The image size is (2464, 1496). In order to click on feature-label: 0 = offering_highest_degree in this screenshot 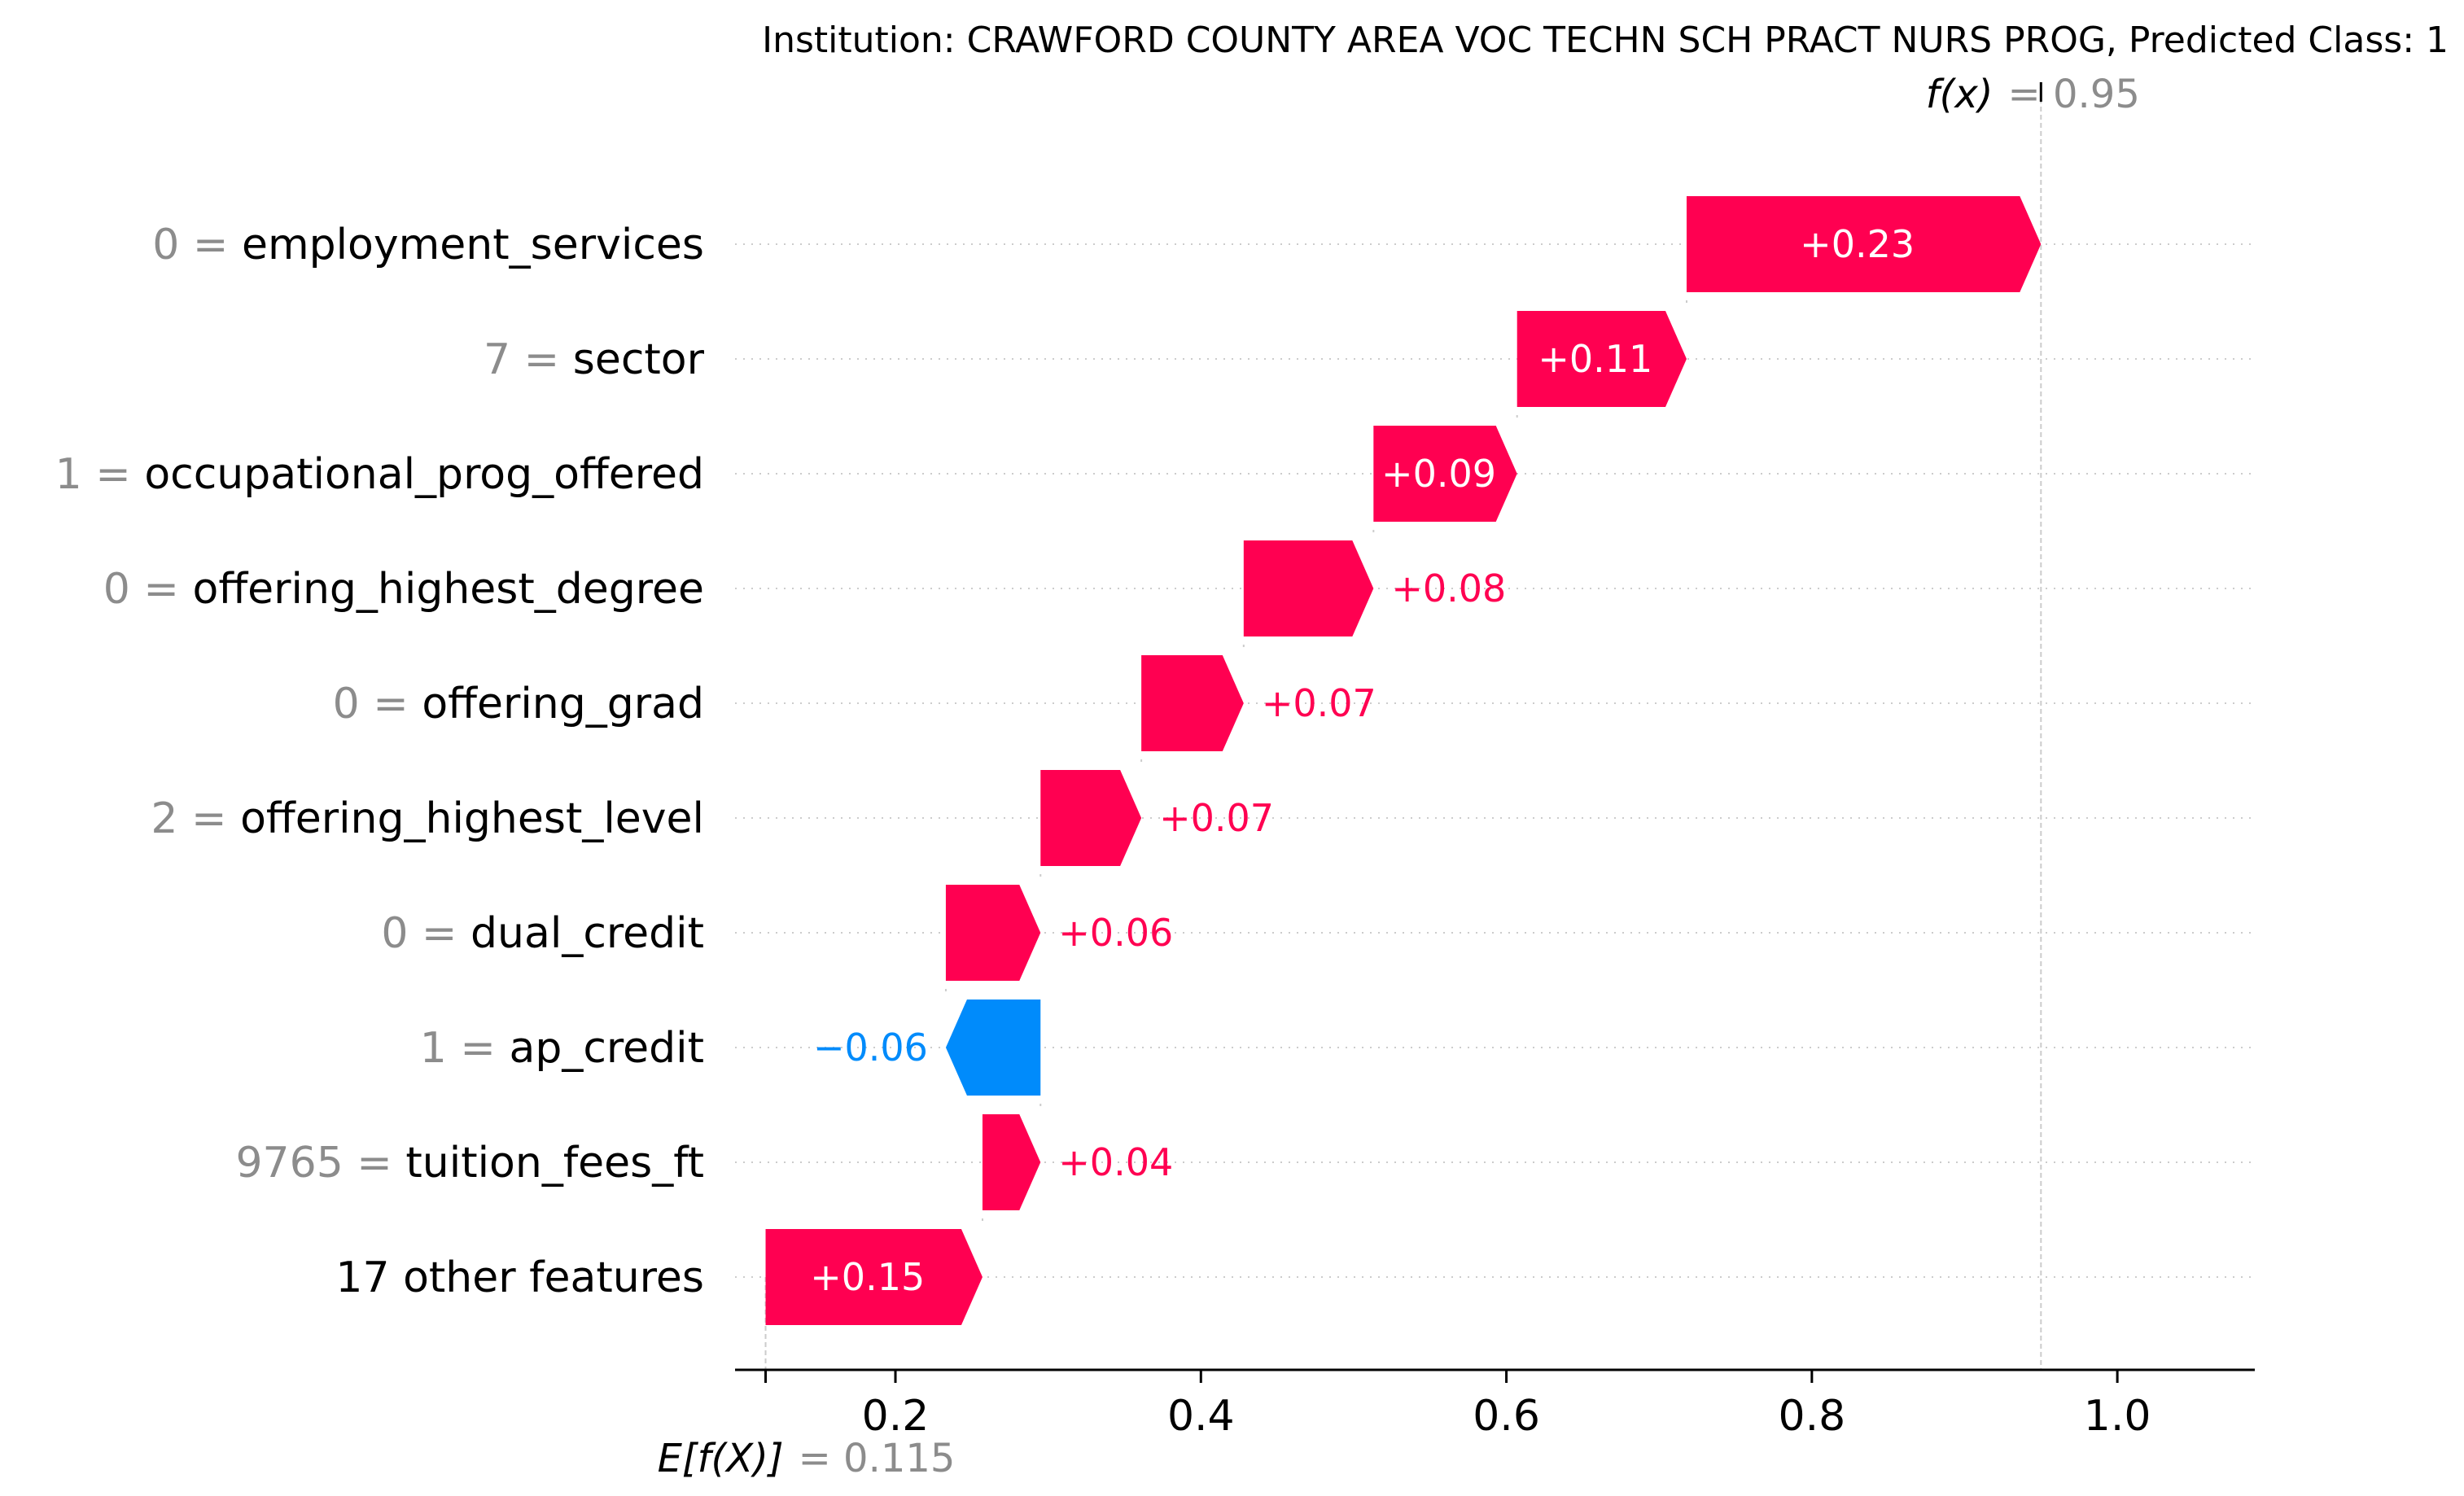, I will do `click(404, 589)`.